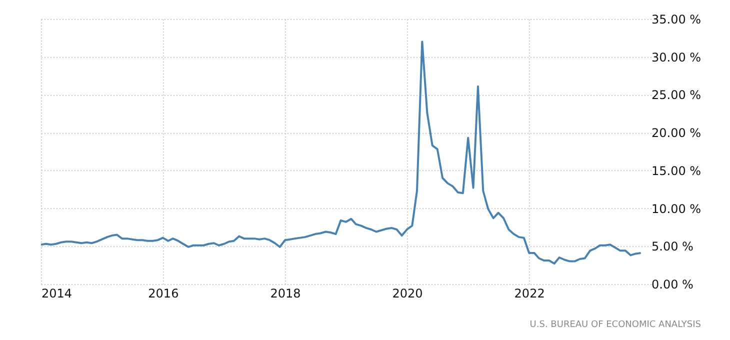  Describe the element at coordinates (529, 293) in the screenshot. I see `x-tick-label: 2022` at that location.